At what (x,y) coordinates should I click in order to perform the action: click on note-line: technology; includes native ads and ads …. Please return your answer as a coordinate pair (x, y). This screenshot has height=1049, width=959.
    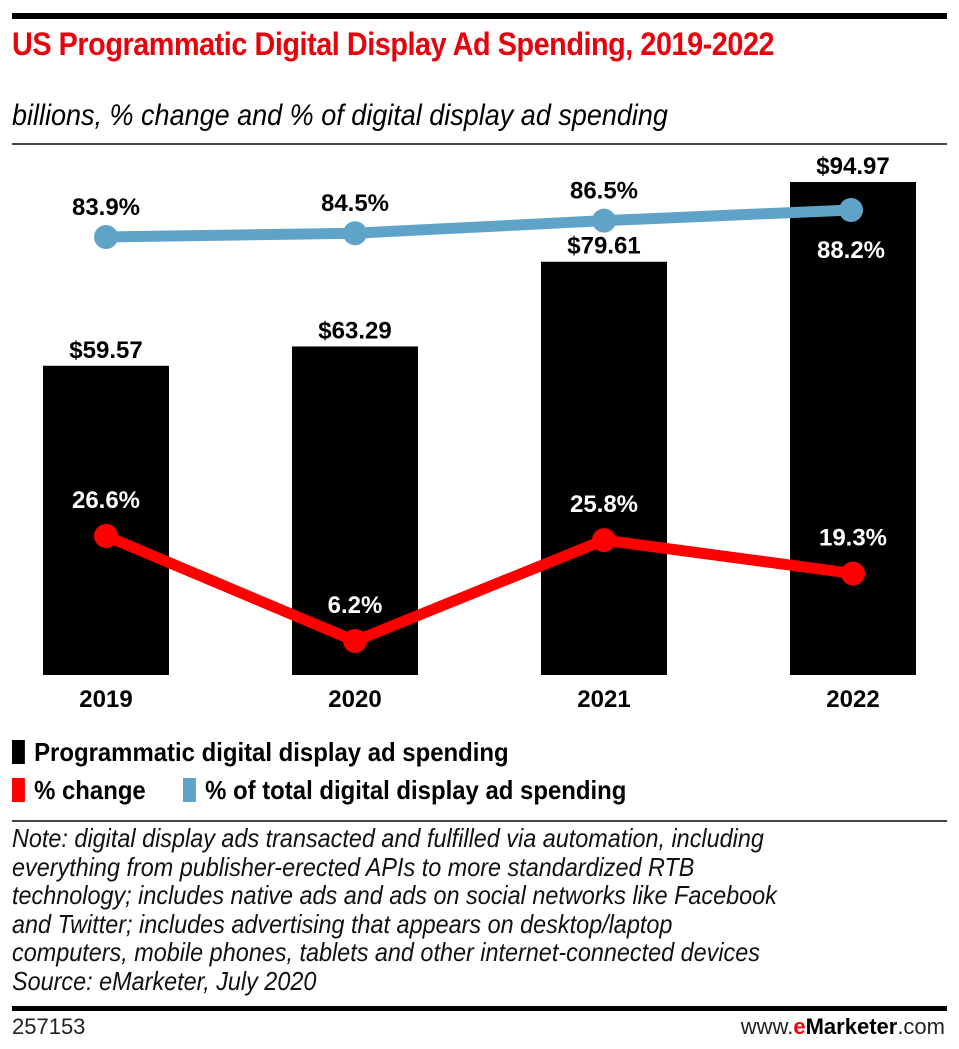
    Looking at the image, I should click on (394, 895).